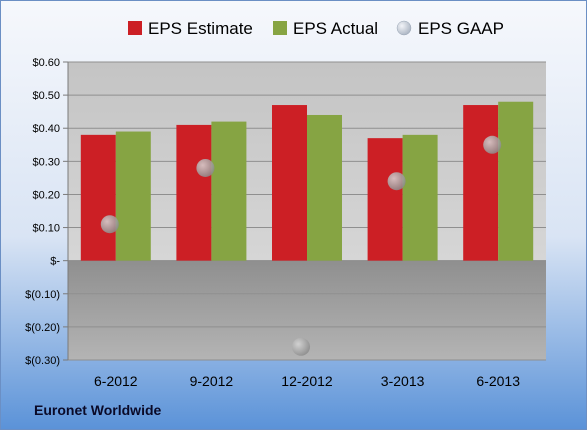  What do you see at coordinates (280, 28) in the screenshot?
I see `legend-swatch-actual` at bounding box center [280, 28].